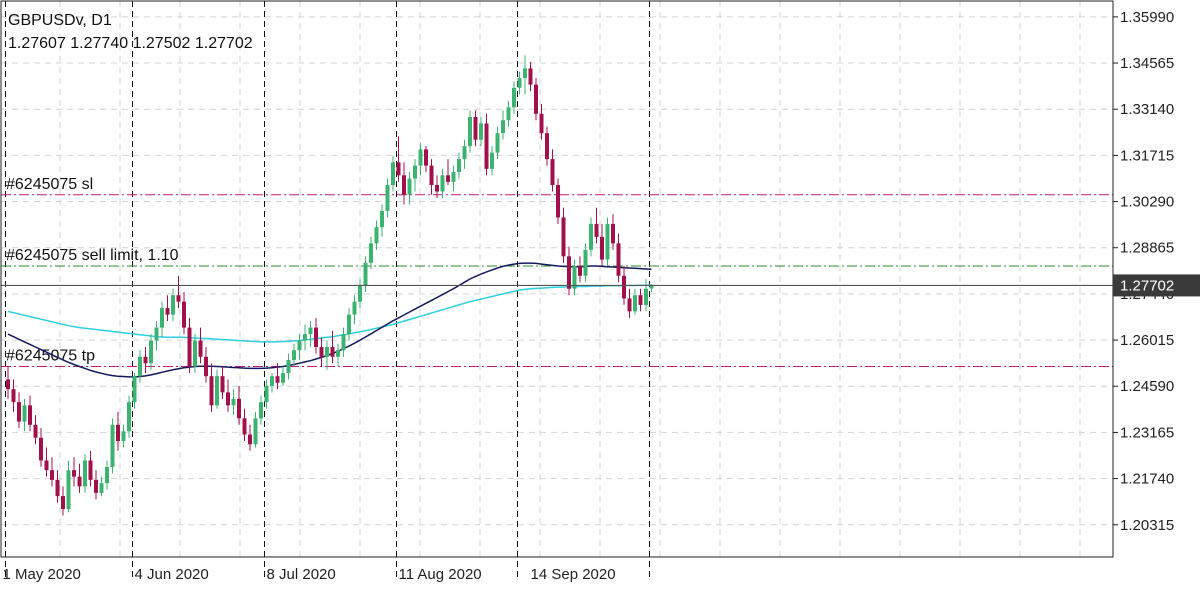  I want to click on price-tick-label: 1.30290, so click(1147, 202).